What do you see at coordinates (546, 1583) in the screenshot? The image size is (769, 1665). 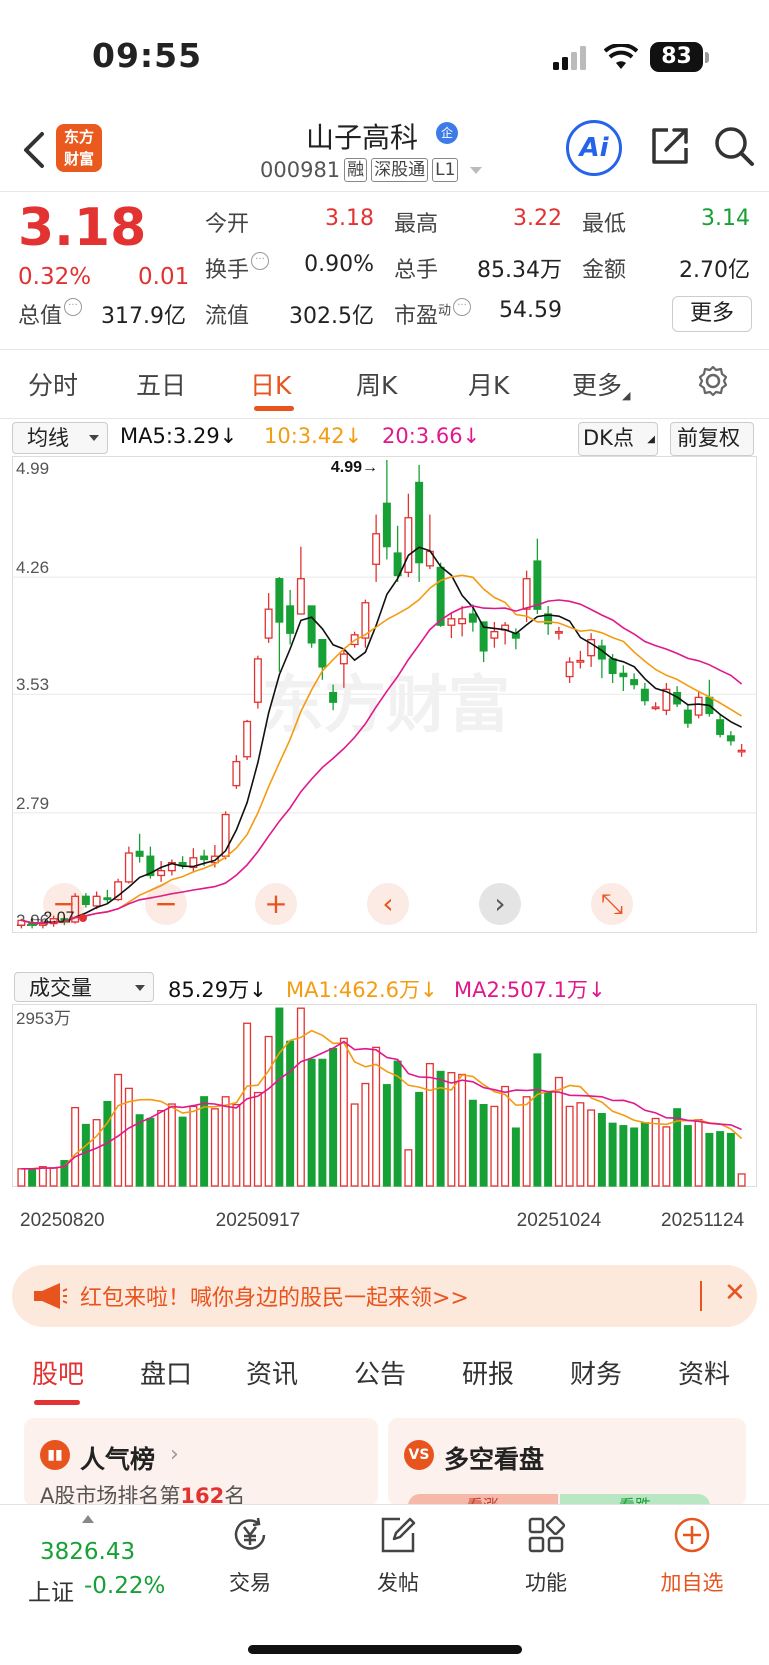 I see `nav-functions-label: 功能` at bounding box center [546, 1583].